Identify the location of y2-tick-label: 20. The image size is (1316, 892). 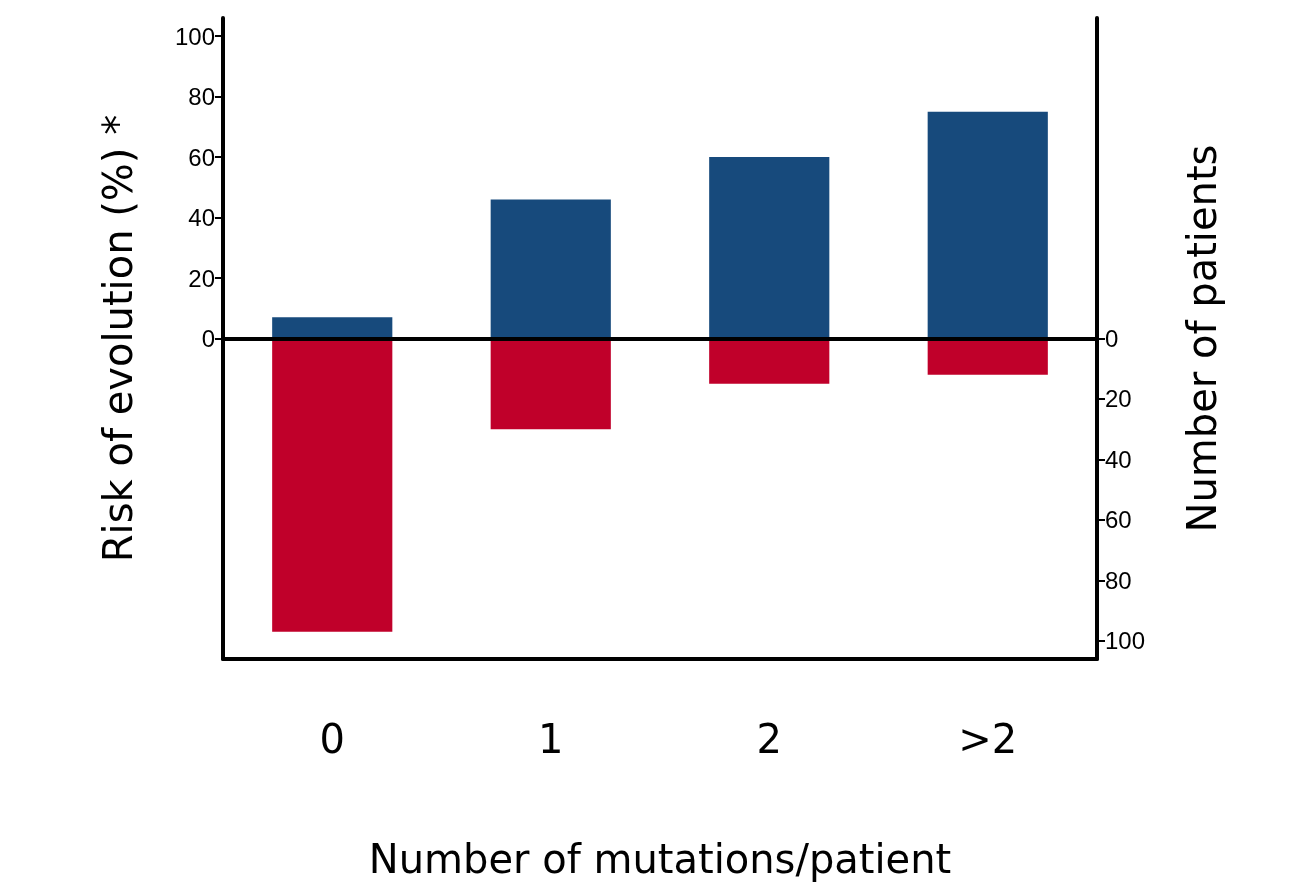
(1118, 399).